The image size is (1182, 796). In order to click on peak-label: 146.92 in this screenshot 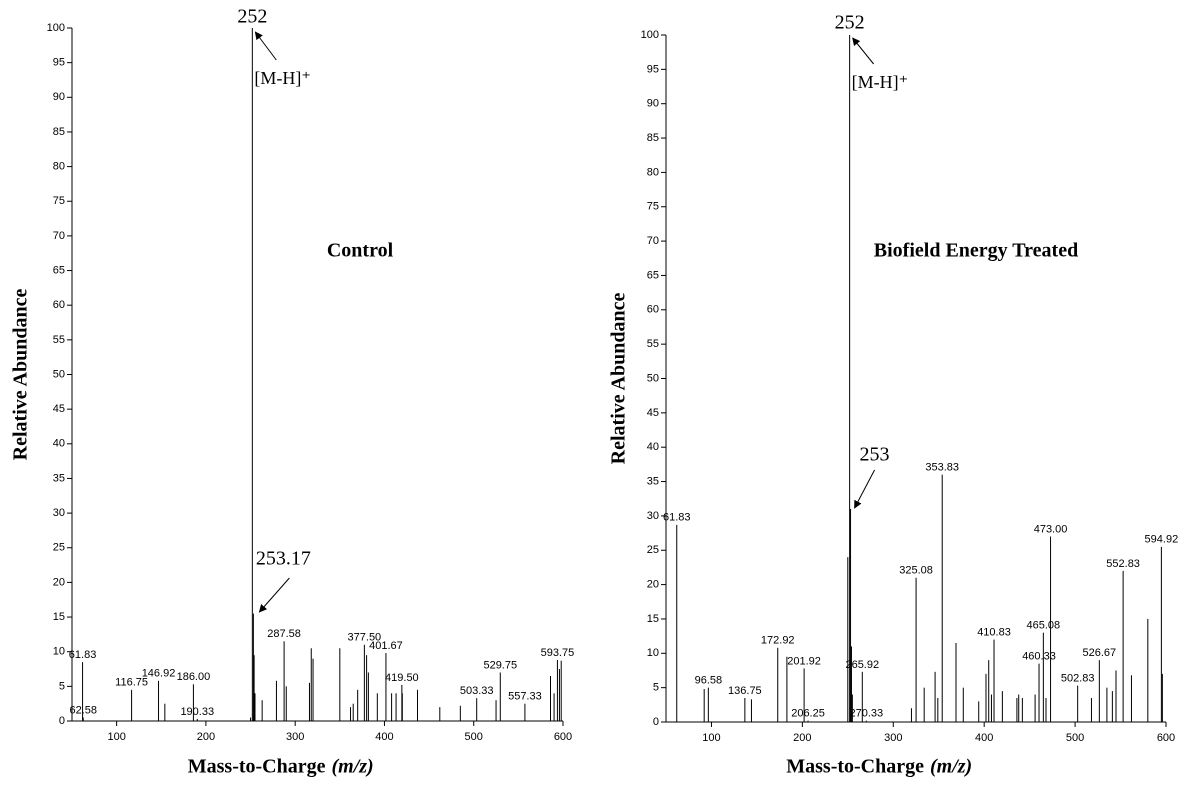, I will do `click(159, 674)`.